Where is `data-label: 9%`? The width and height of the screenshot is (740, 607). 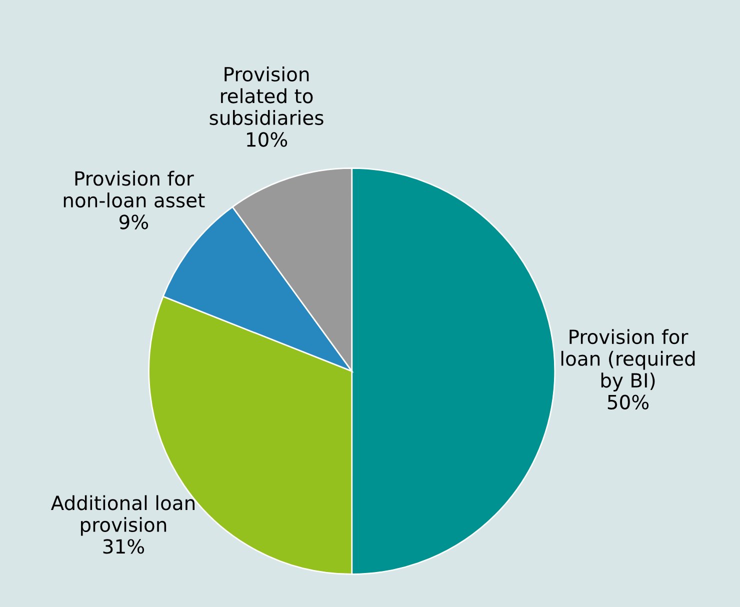
data-label: 9% is located at coordinates (133, 222).